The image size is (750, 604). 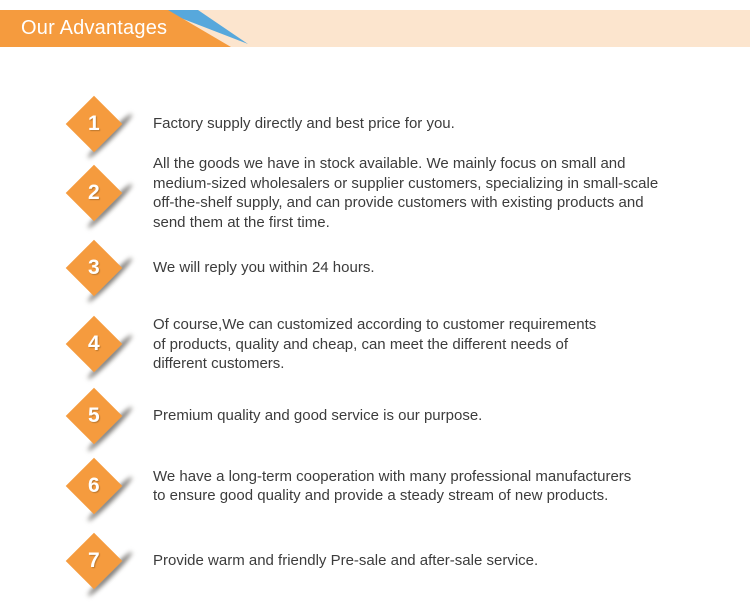 I want to click on advantage-number: 2, so click(x=93, y=192).